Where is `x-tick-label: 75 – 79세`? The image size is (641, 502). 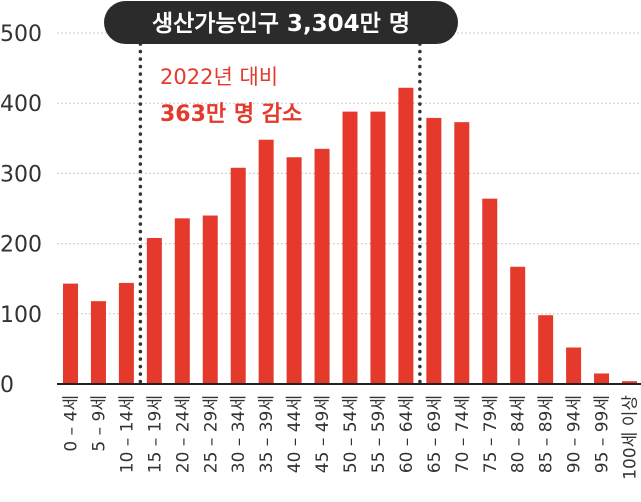 x-tick-label: 75 – 79세 is located at coordinates (491, 434).